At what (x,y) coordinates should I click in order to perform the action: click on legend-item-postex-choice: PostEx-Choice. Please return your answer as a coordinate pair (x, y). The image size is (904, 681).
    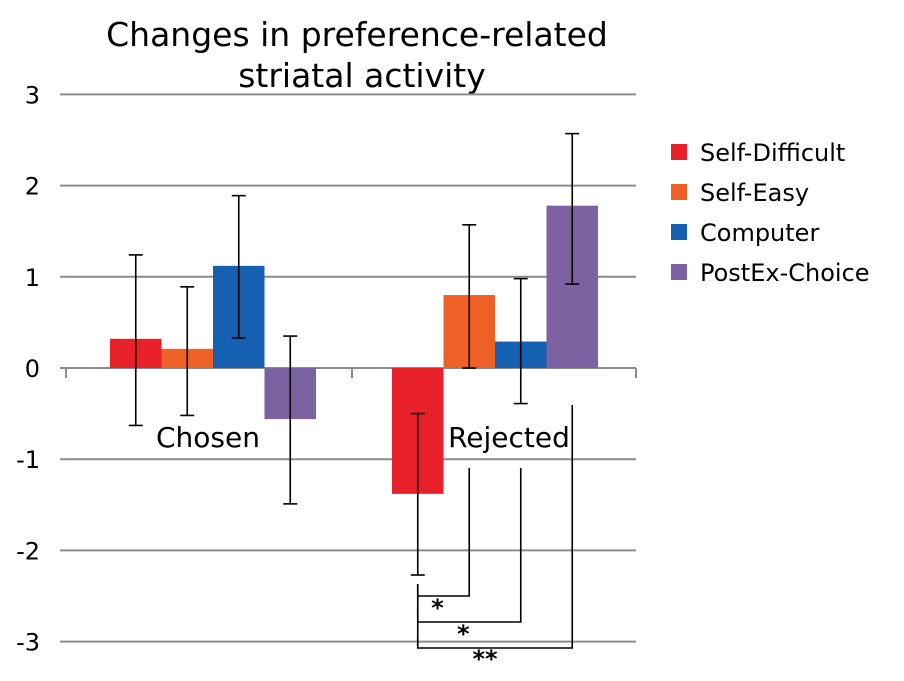
    Looking at the image, I should click on (770, 273).